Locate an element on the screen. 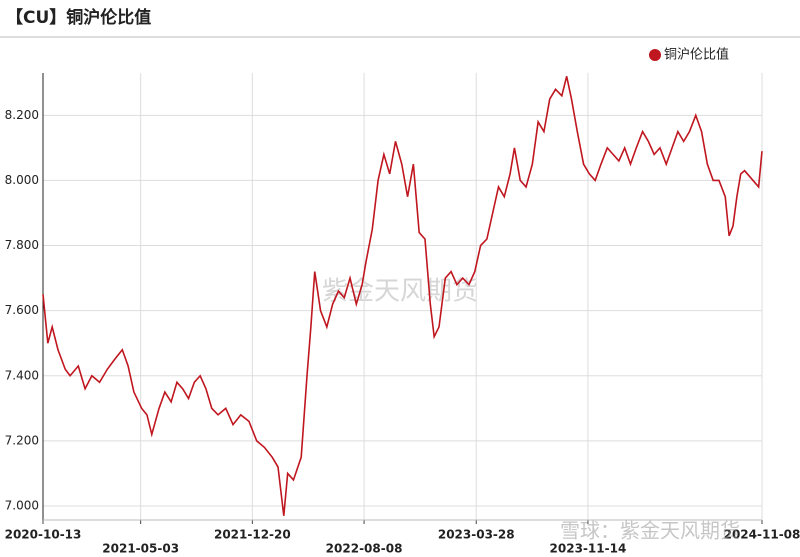  x-tick-label: 2022-08-08 is located at coordinates (364, 549).